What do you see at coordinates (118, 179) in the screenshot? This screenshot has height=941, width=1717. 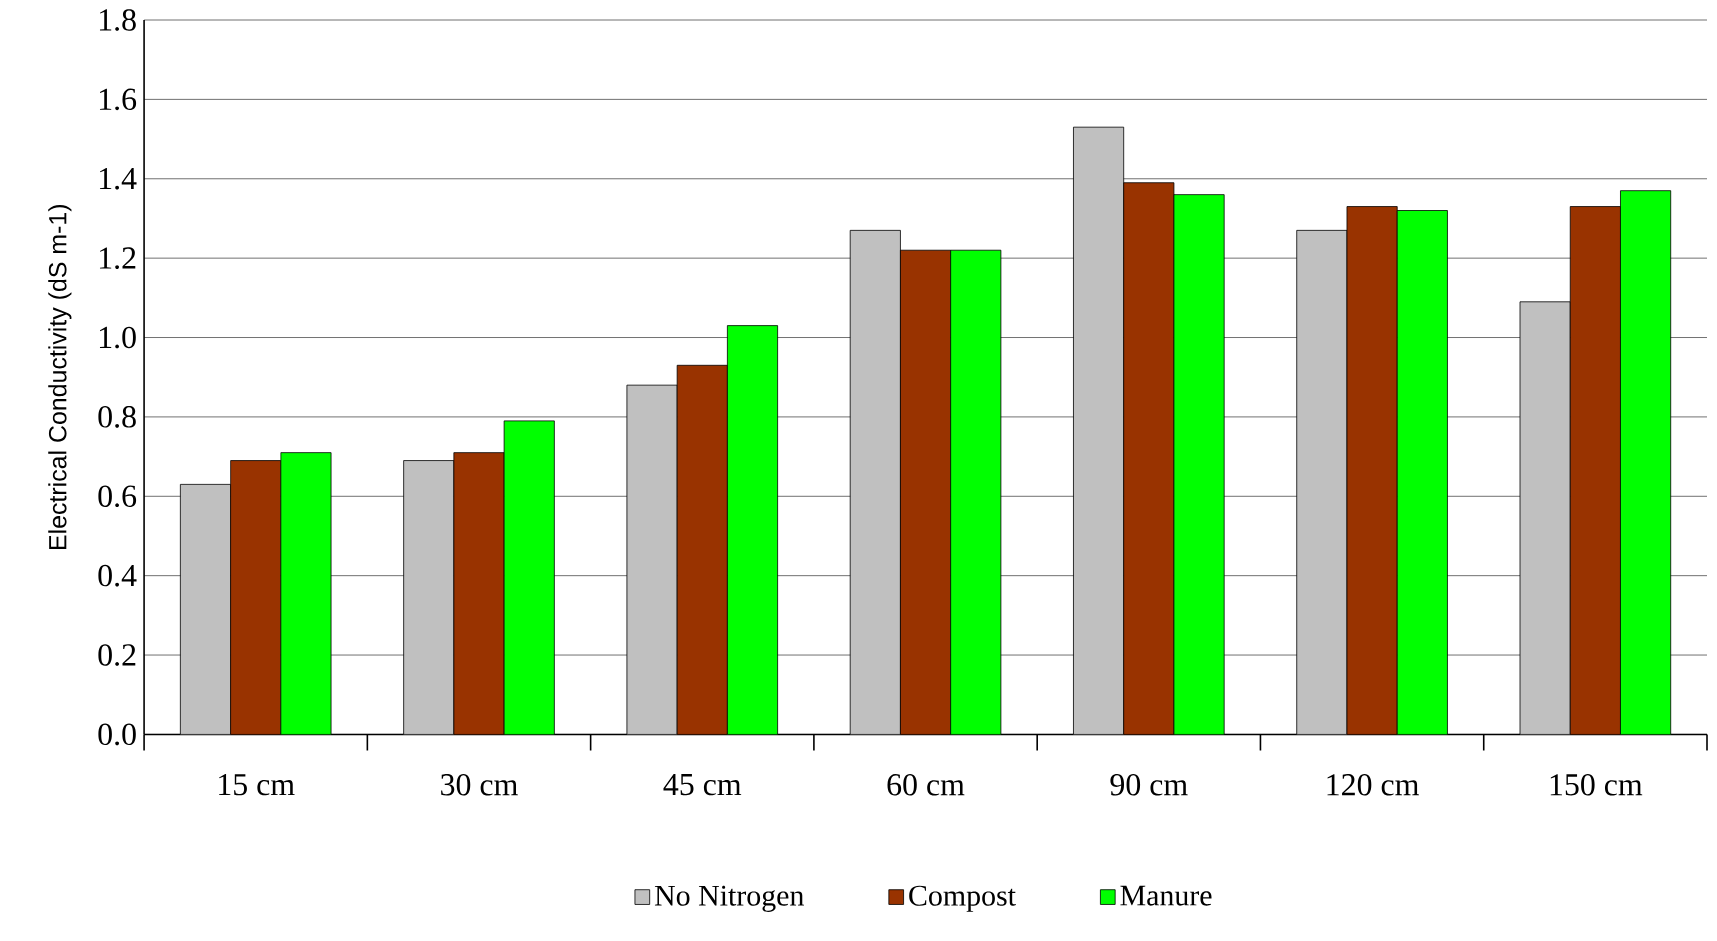 I see `y-tick-label: 1.4` at bounding box center [118, 179].